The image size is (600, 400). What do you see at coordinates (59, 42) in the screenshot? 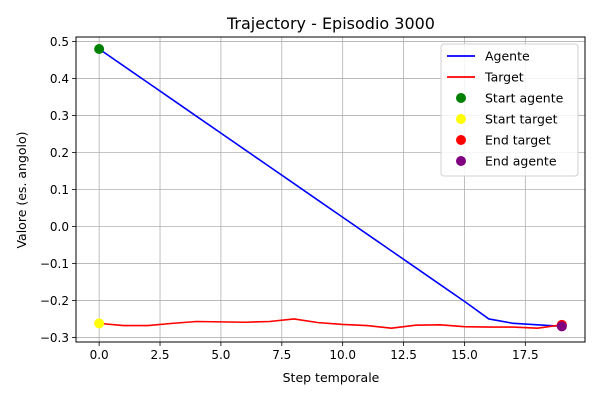
I see `y-tick-label: 0.5` at bounding box center [59, 42].